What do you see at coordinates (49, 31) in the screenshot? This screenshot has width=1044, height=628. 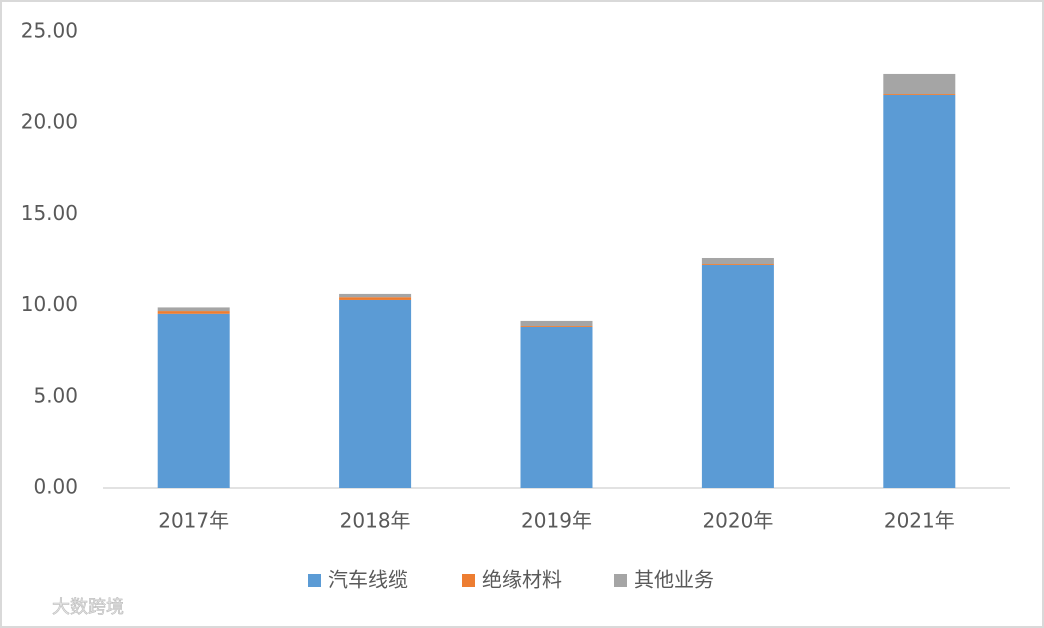 I see `y-tick-label: 25.00` at bounding box center [49, 31].